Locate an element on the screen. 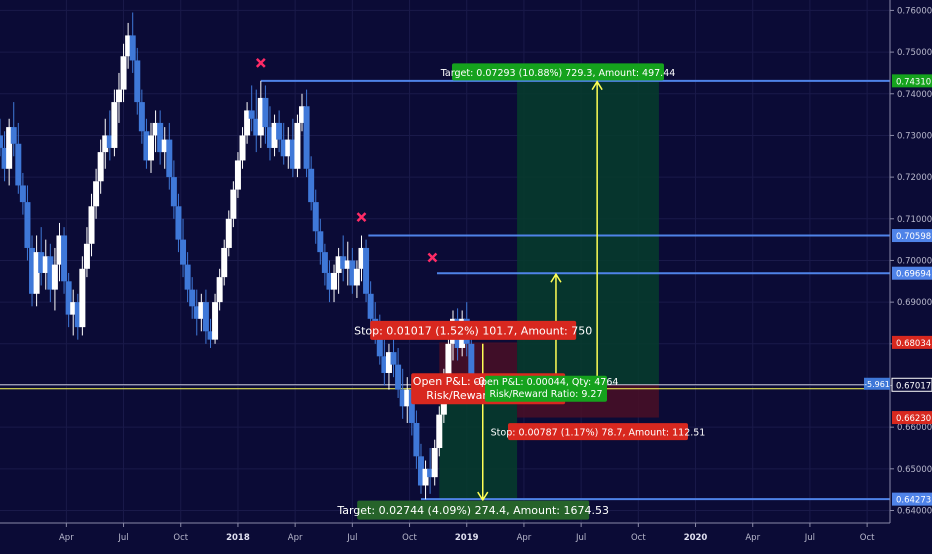 The image size is (932, 554). long-stop-label-box is located at coordinates (597, 432).